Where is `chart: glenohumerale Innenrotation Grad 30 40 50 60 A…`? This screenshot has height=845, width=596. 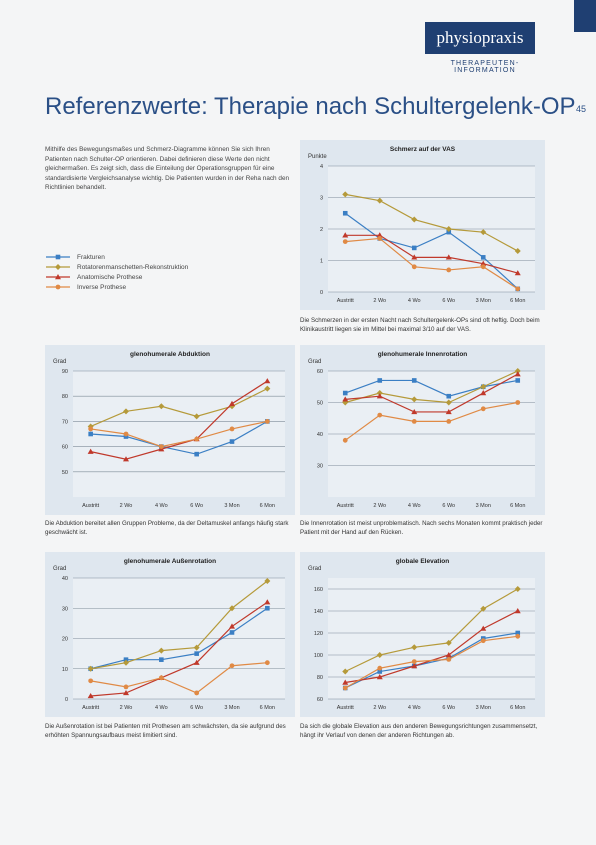 chart: glenohumerale Innenrotation Grad 30 40 50 60 A… is located at coordinates (422, 430).